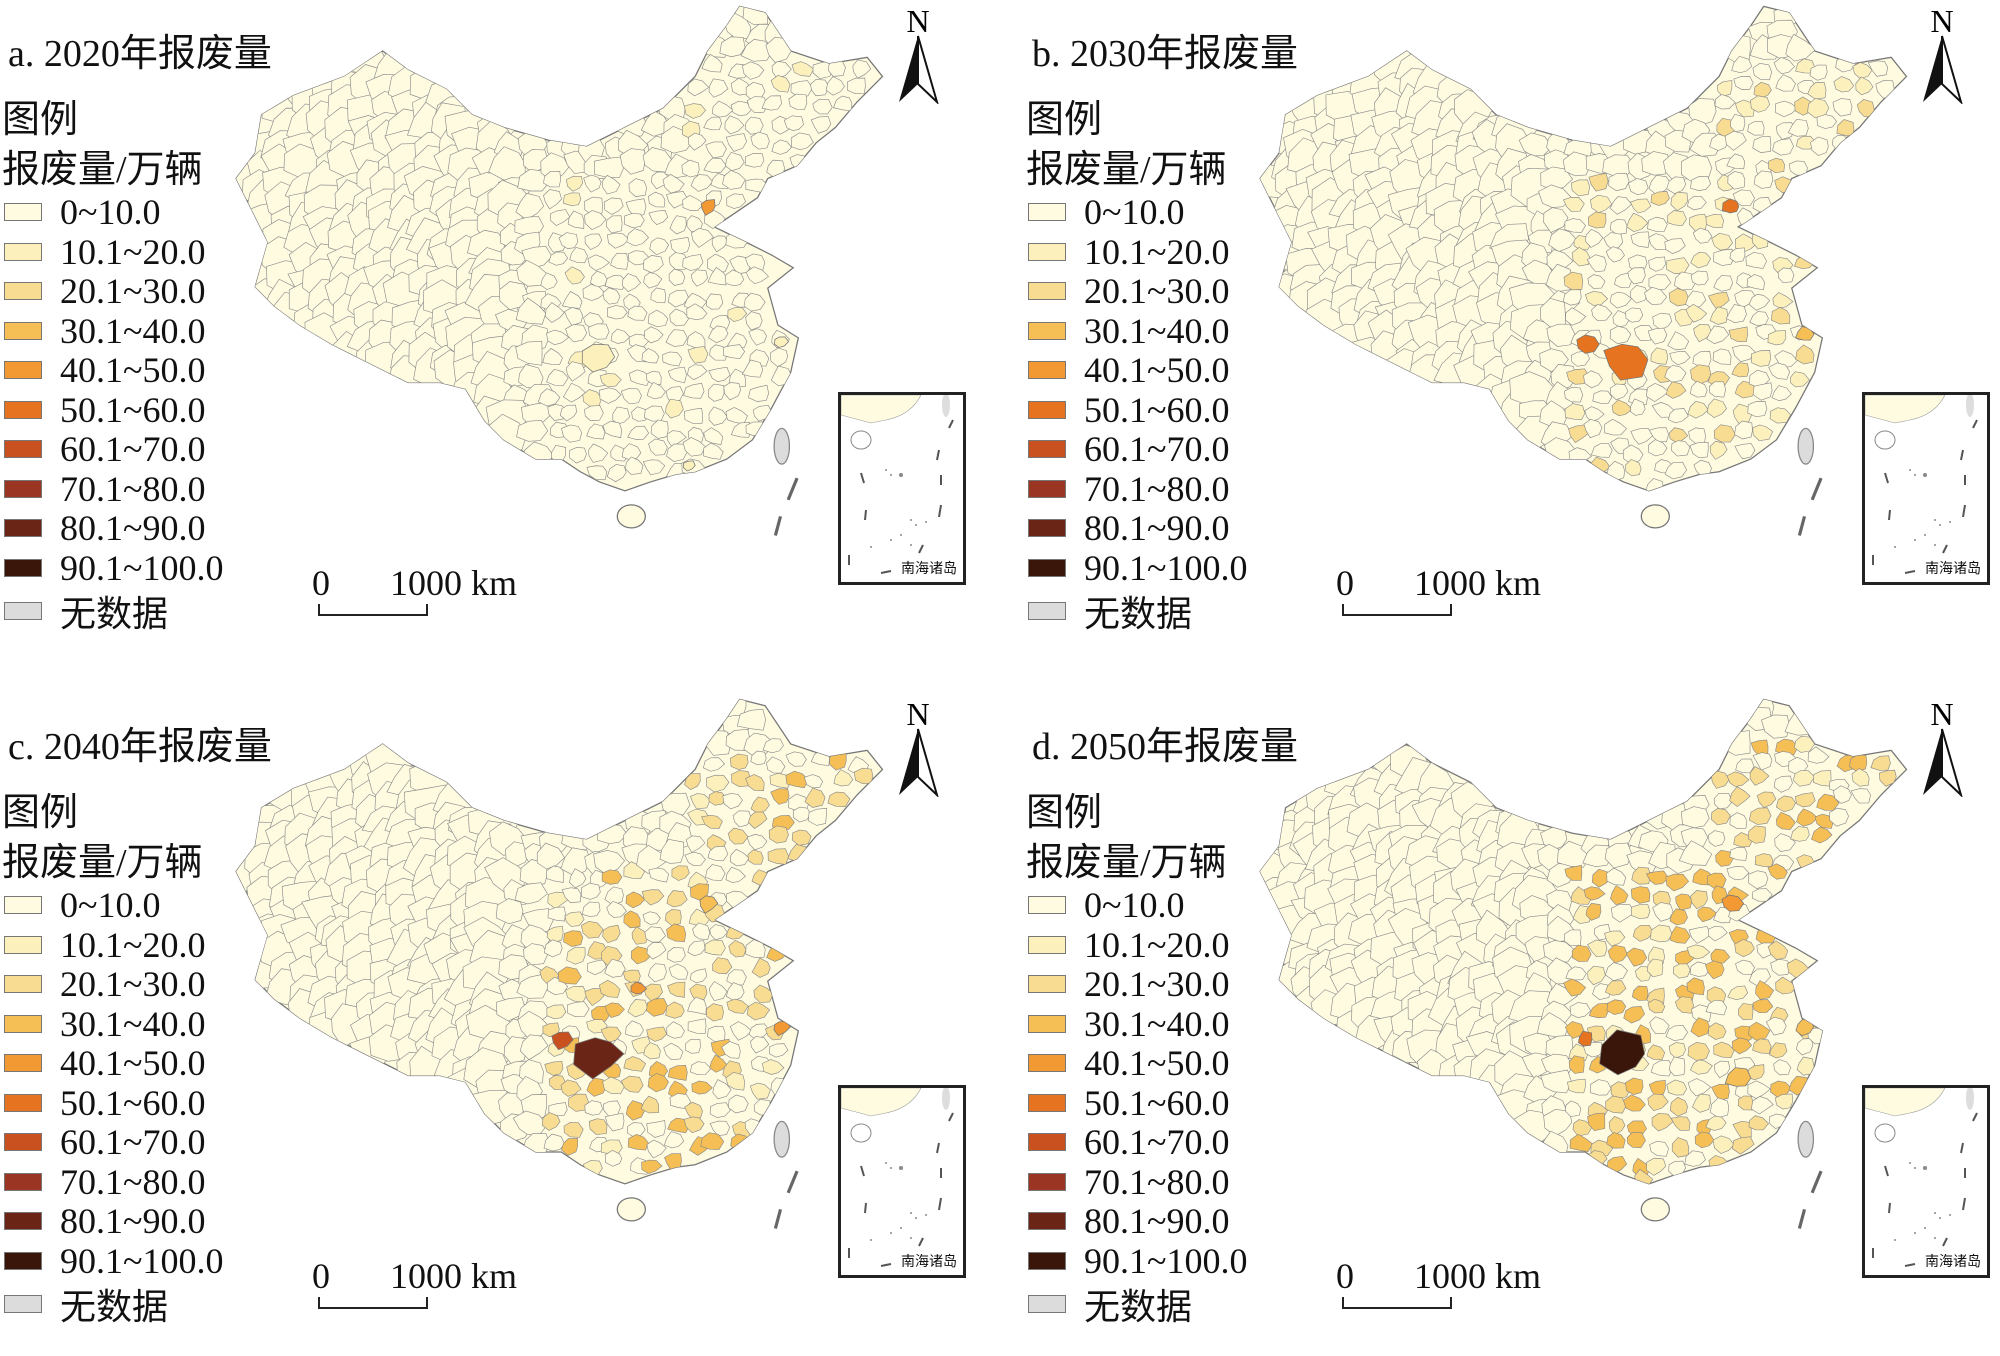 Image resolution: width=2000 pixels, height=1356 pixels. Describe the element at coordinates (1126, 170) in the screenshot. I see `legend-subtitle: 报废量/万辆` at that location.